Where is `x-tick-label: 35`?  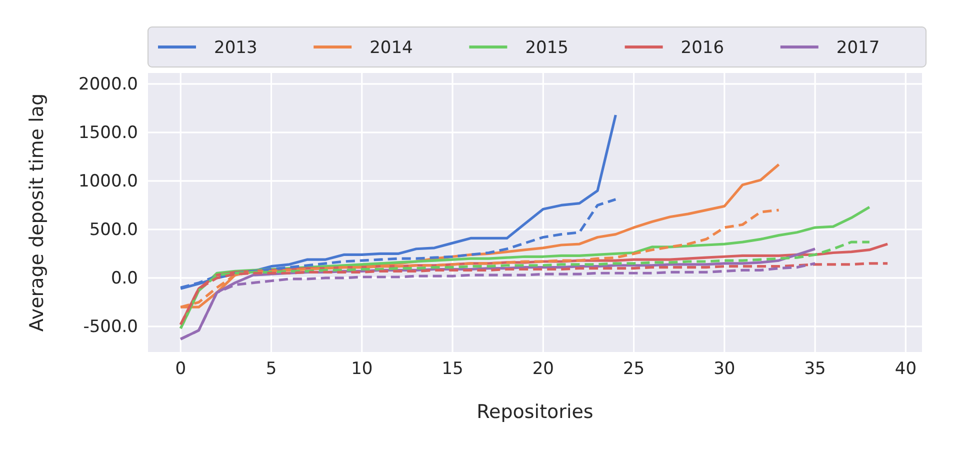
x-tick-label: 35 is located at coordinates (815, 369).